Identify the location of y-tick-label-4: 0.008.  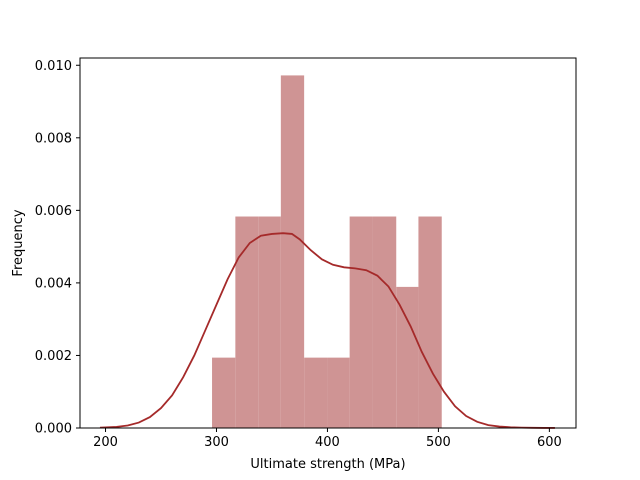
(53, 138).